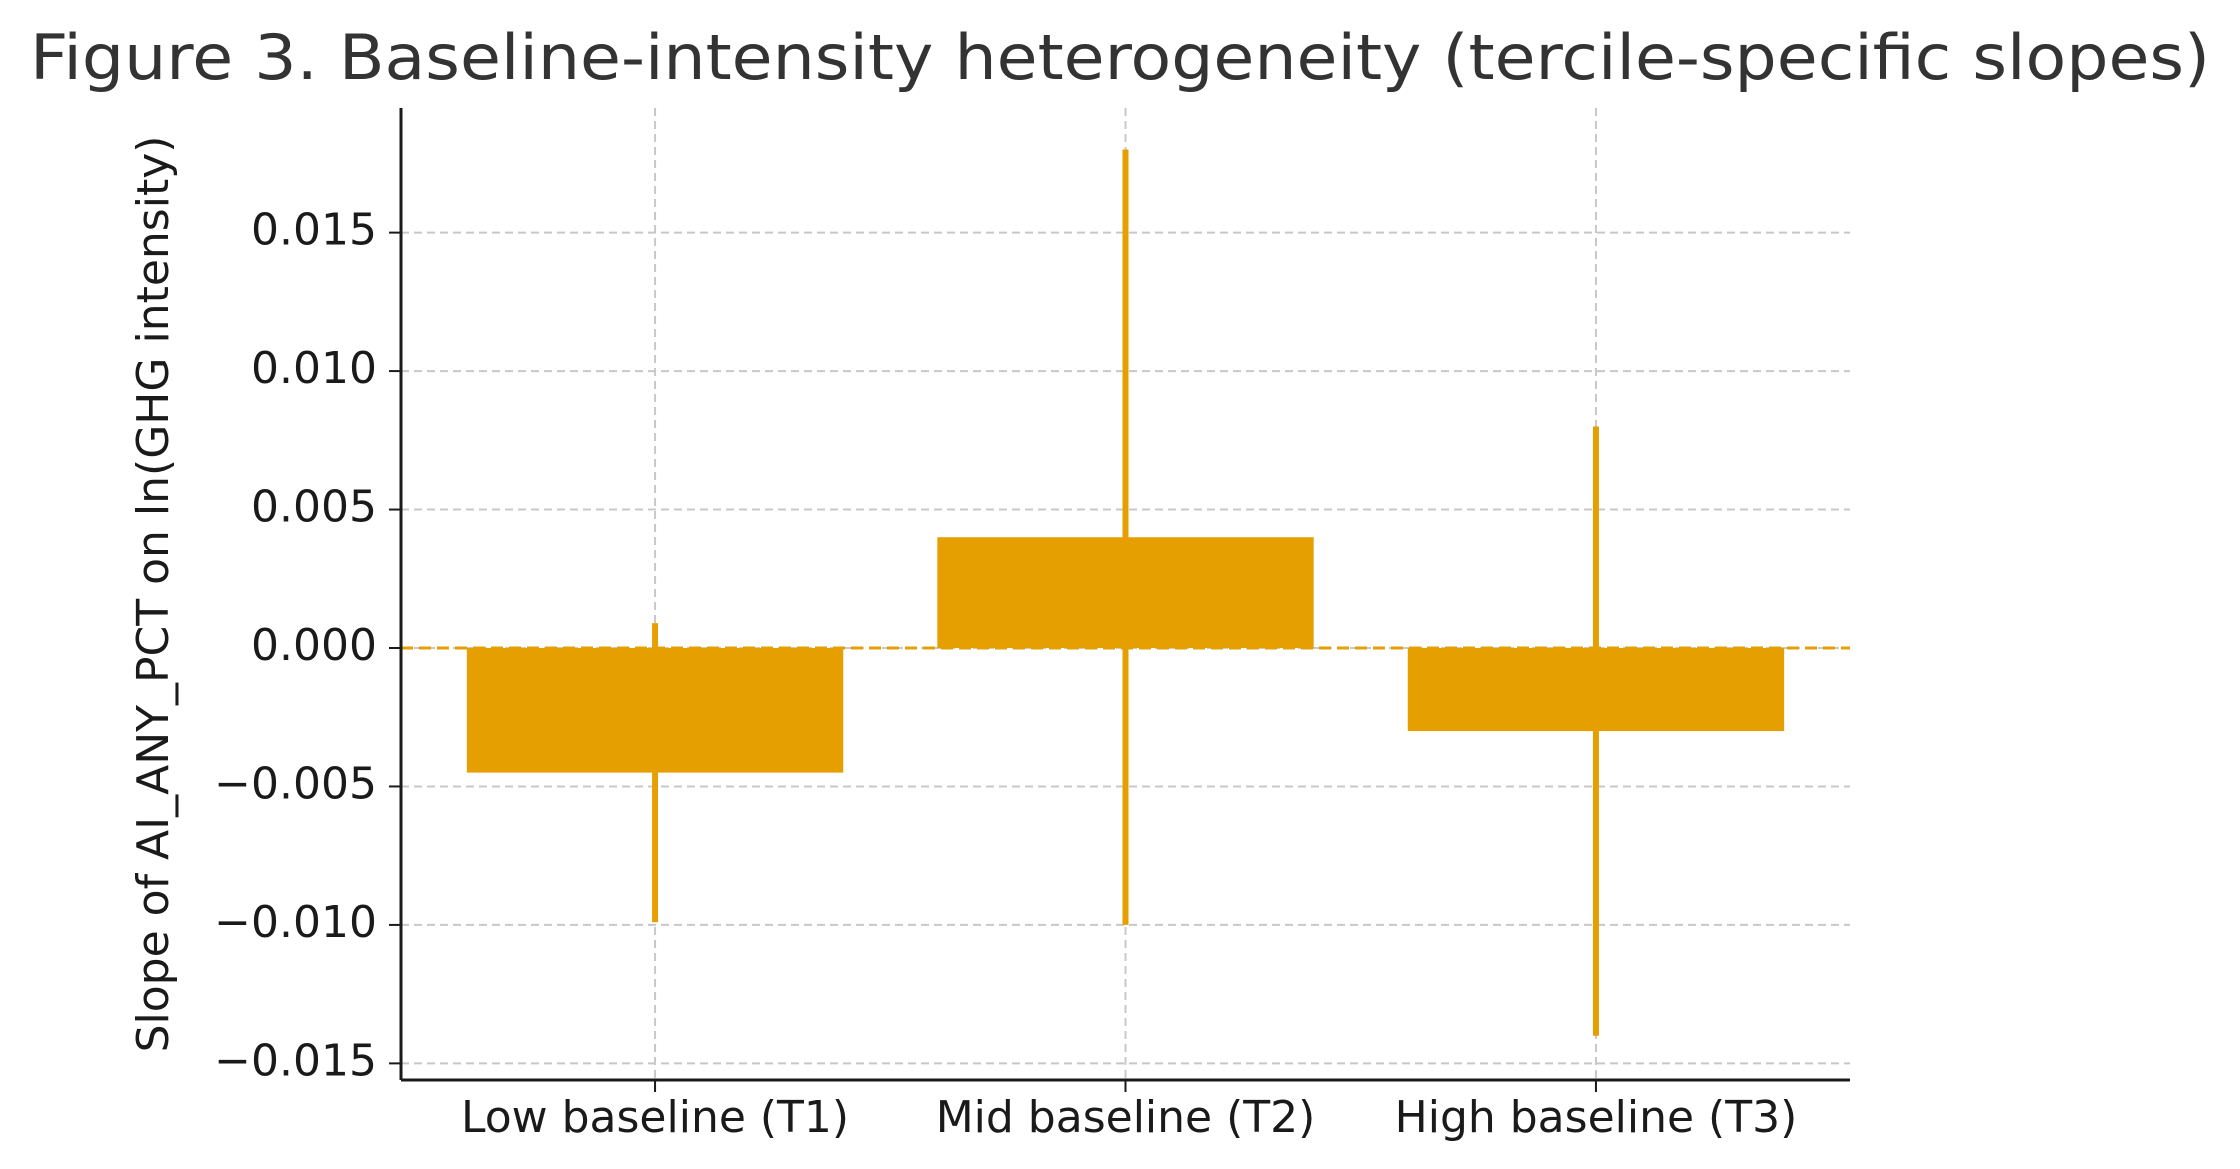 This screenshot has width=2240, height=1169. What do you see at coordinates (1596, 1117) in the screenshot?
I see `x-tick-label: High baseline (T3)` at bounding box center [1596, 1117].